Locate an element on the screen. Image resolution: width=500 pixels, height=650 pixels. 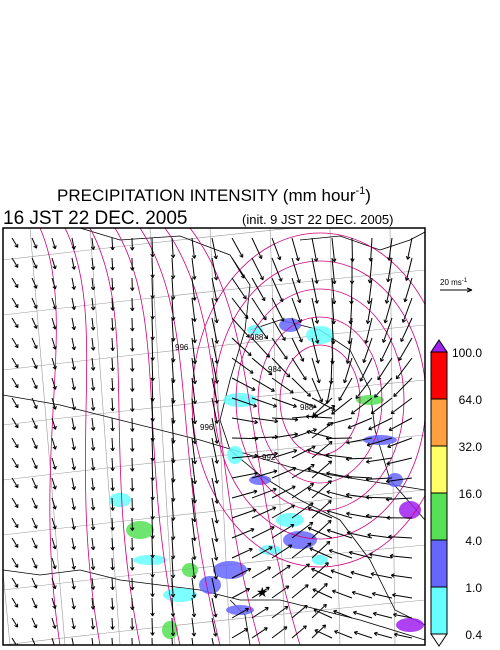
isobar is located at coordinates (115, 436).